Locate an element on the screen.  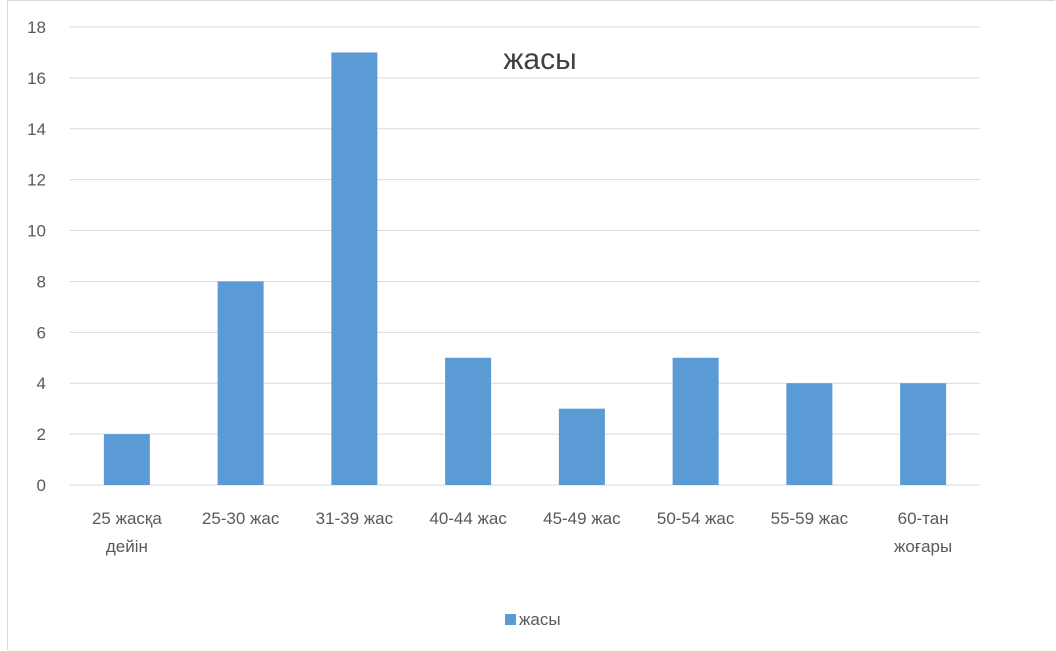
x-tick-label: 60-тан is located at coordinates (923, 518).